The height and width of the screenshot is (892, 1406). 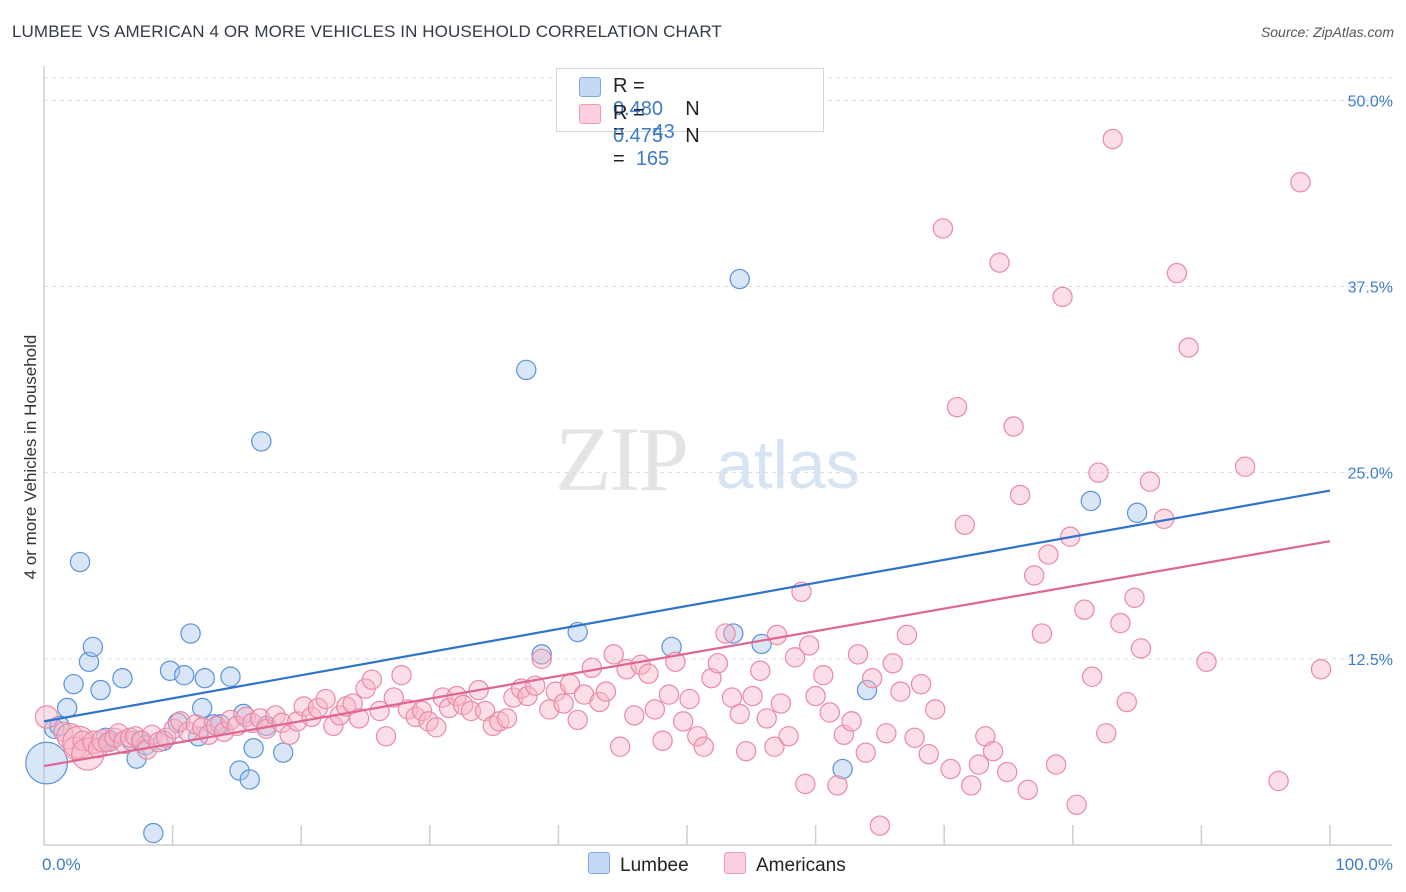 I want to click on legend-bottom-label-lumbee: Lumbee, so click(x=654, y=865).